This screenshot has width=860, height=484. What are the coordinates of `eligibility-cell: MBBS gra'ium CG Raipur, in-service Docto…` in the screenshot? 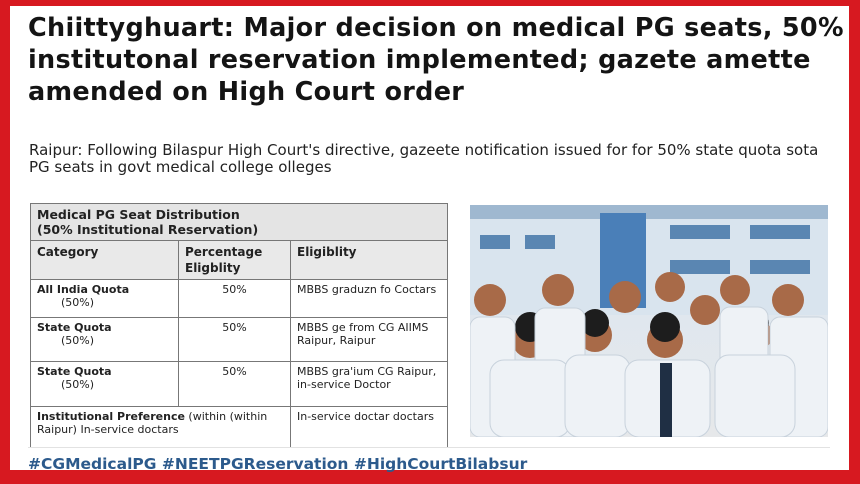 It's located at (369, 384).